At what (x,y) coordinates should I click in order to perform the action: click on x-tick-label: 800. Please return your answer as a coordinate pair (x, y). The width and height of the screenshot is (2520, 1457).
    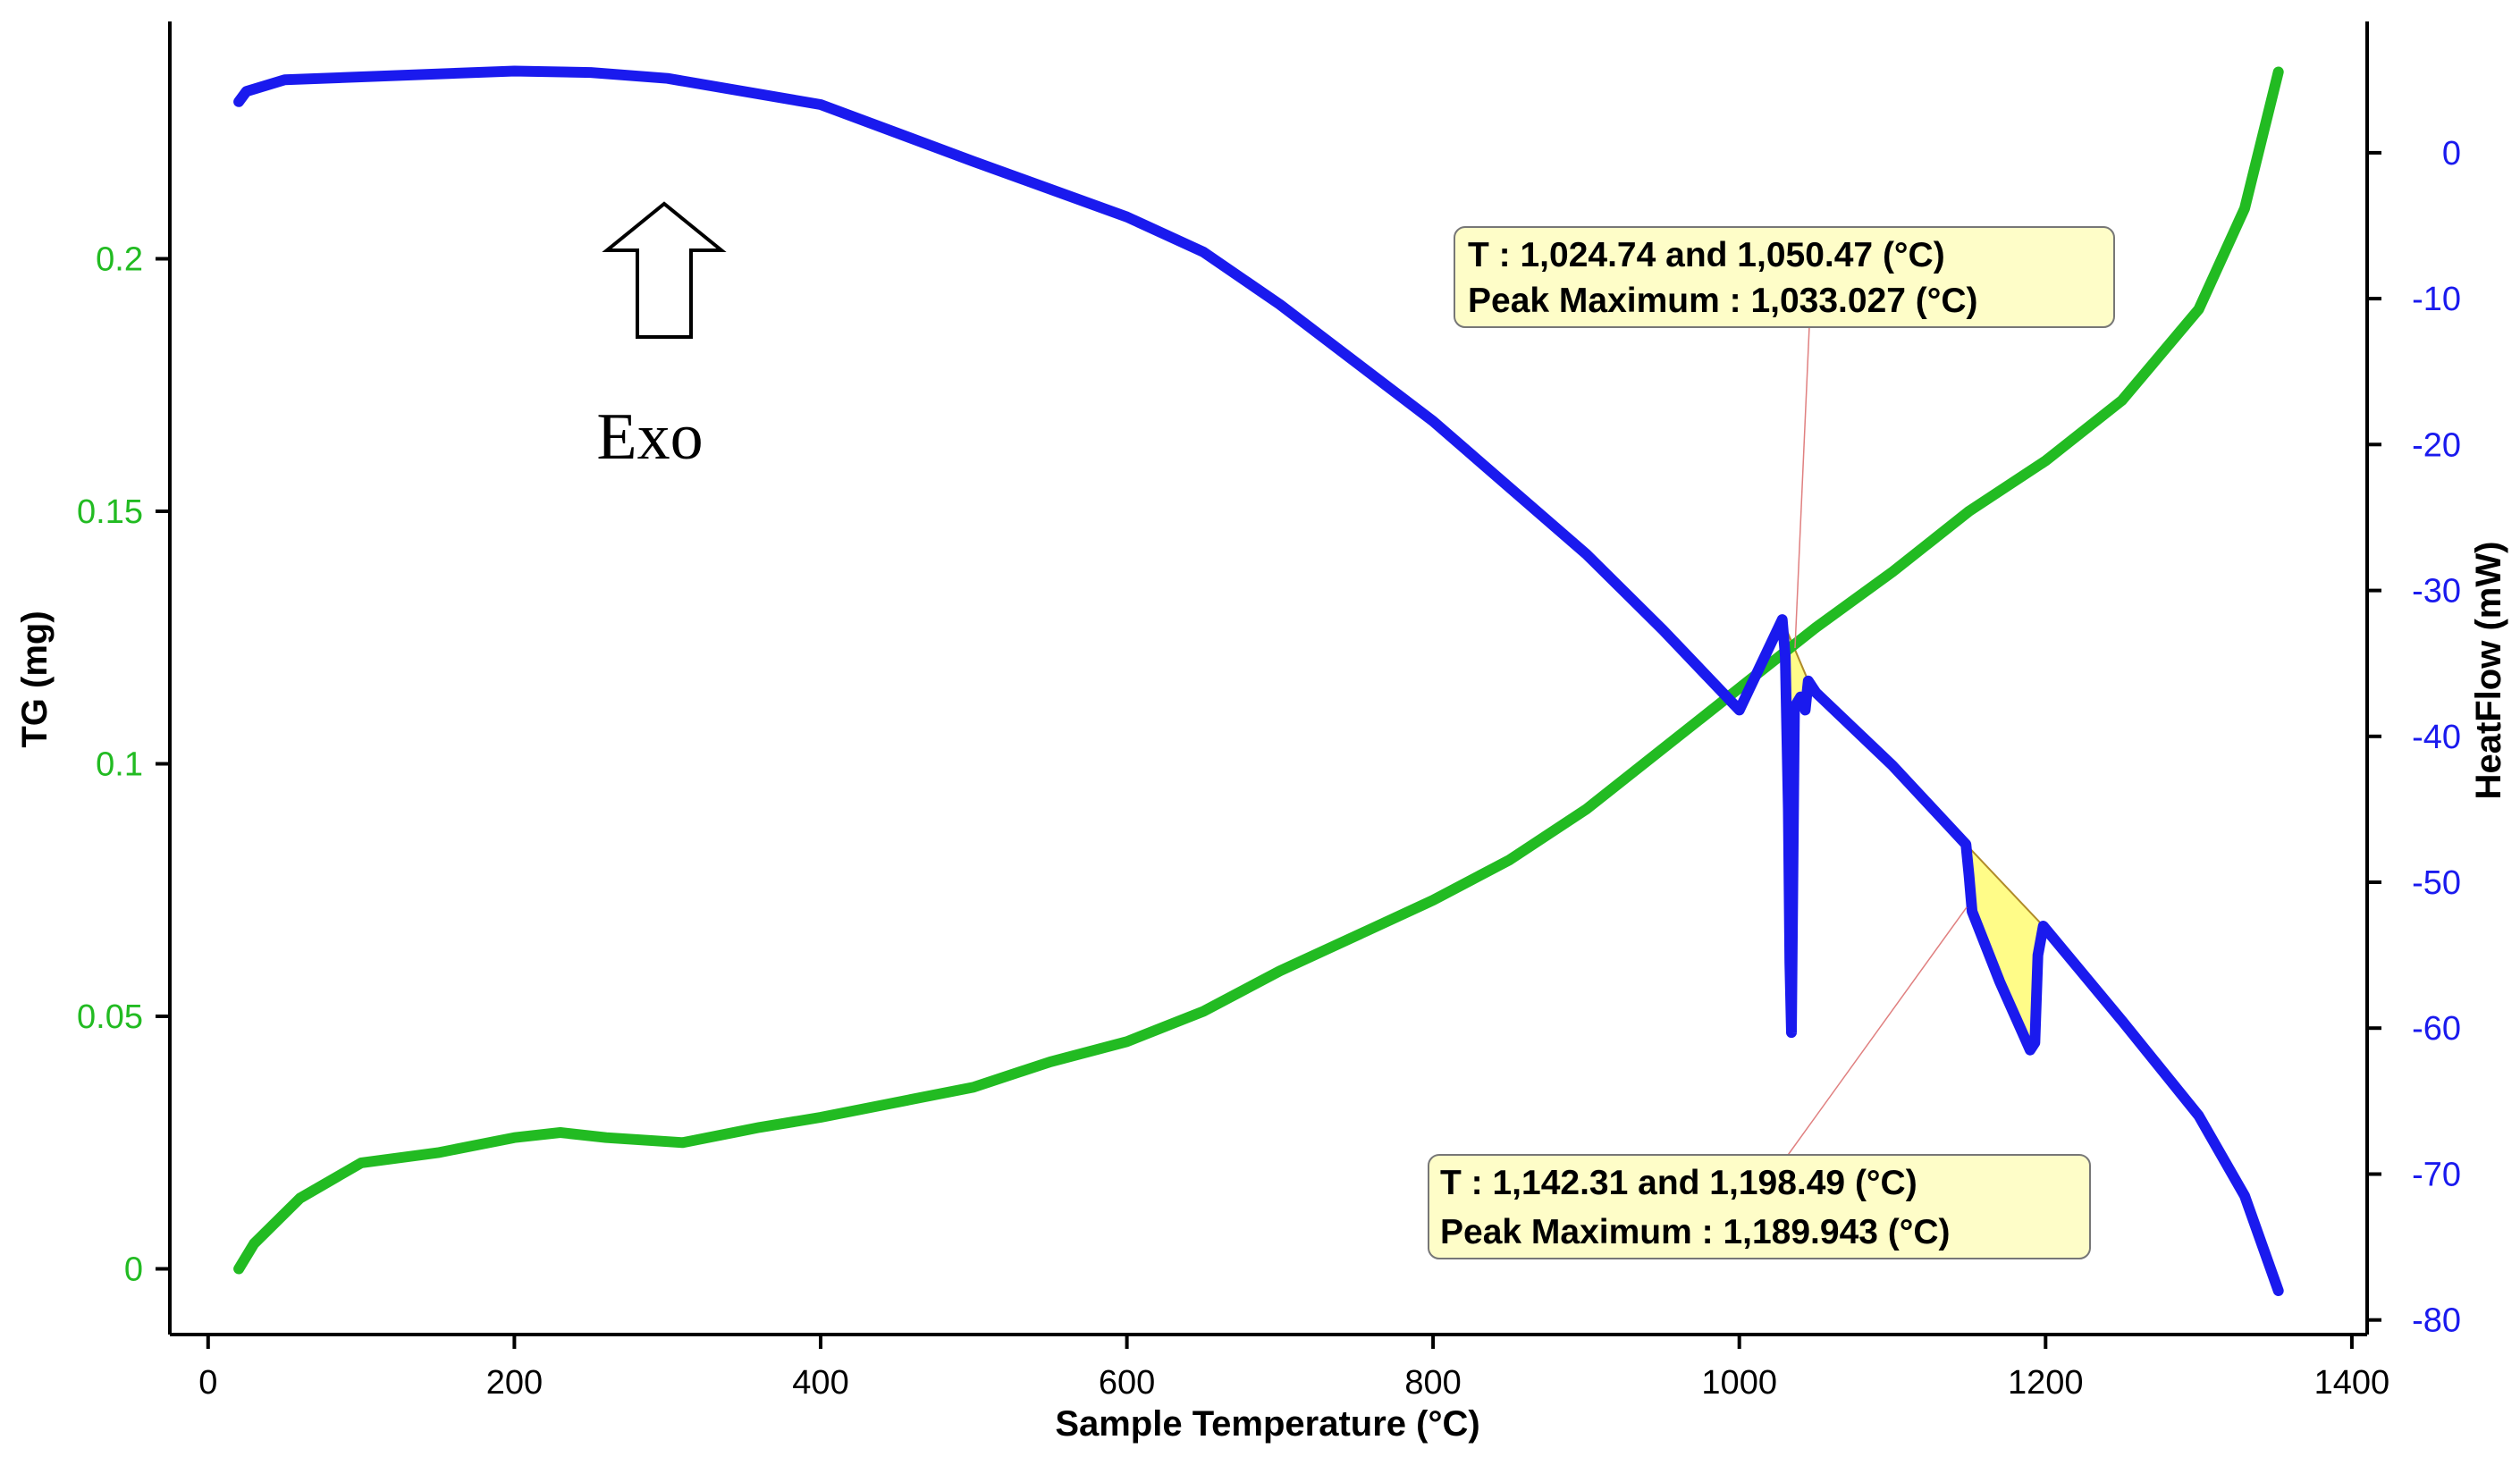
    Looking at the image, I should click on (1432, 1383).